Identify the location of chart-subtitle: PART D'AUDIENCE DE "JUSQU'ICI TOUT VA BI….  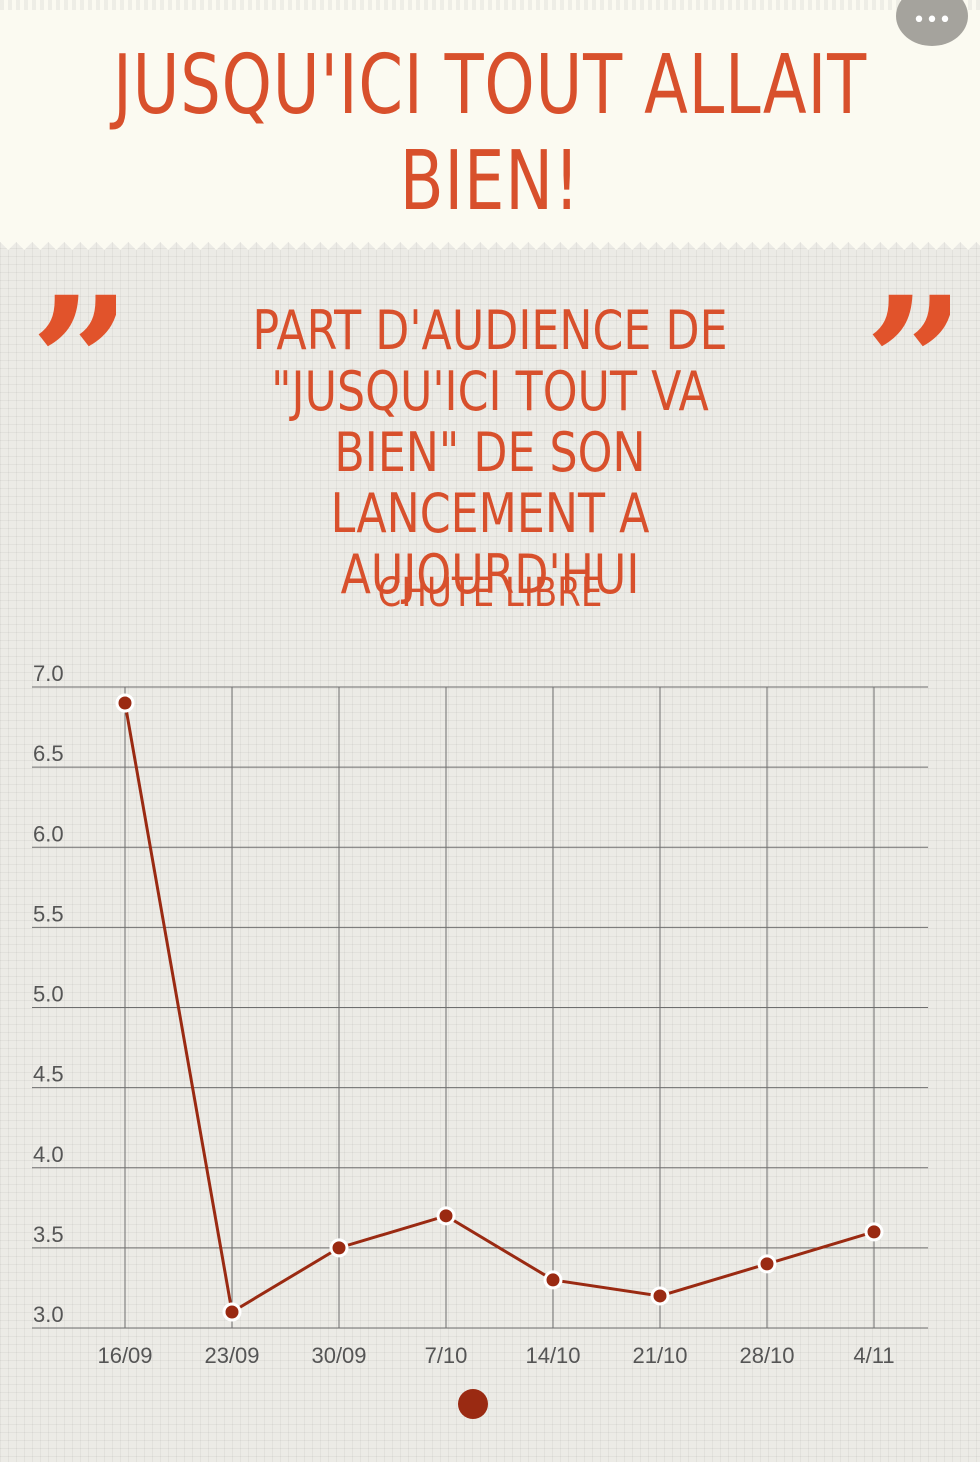
(490, 452).